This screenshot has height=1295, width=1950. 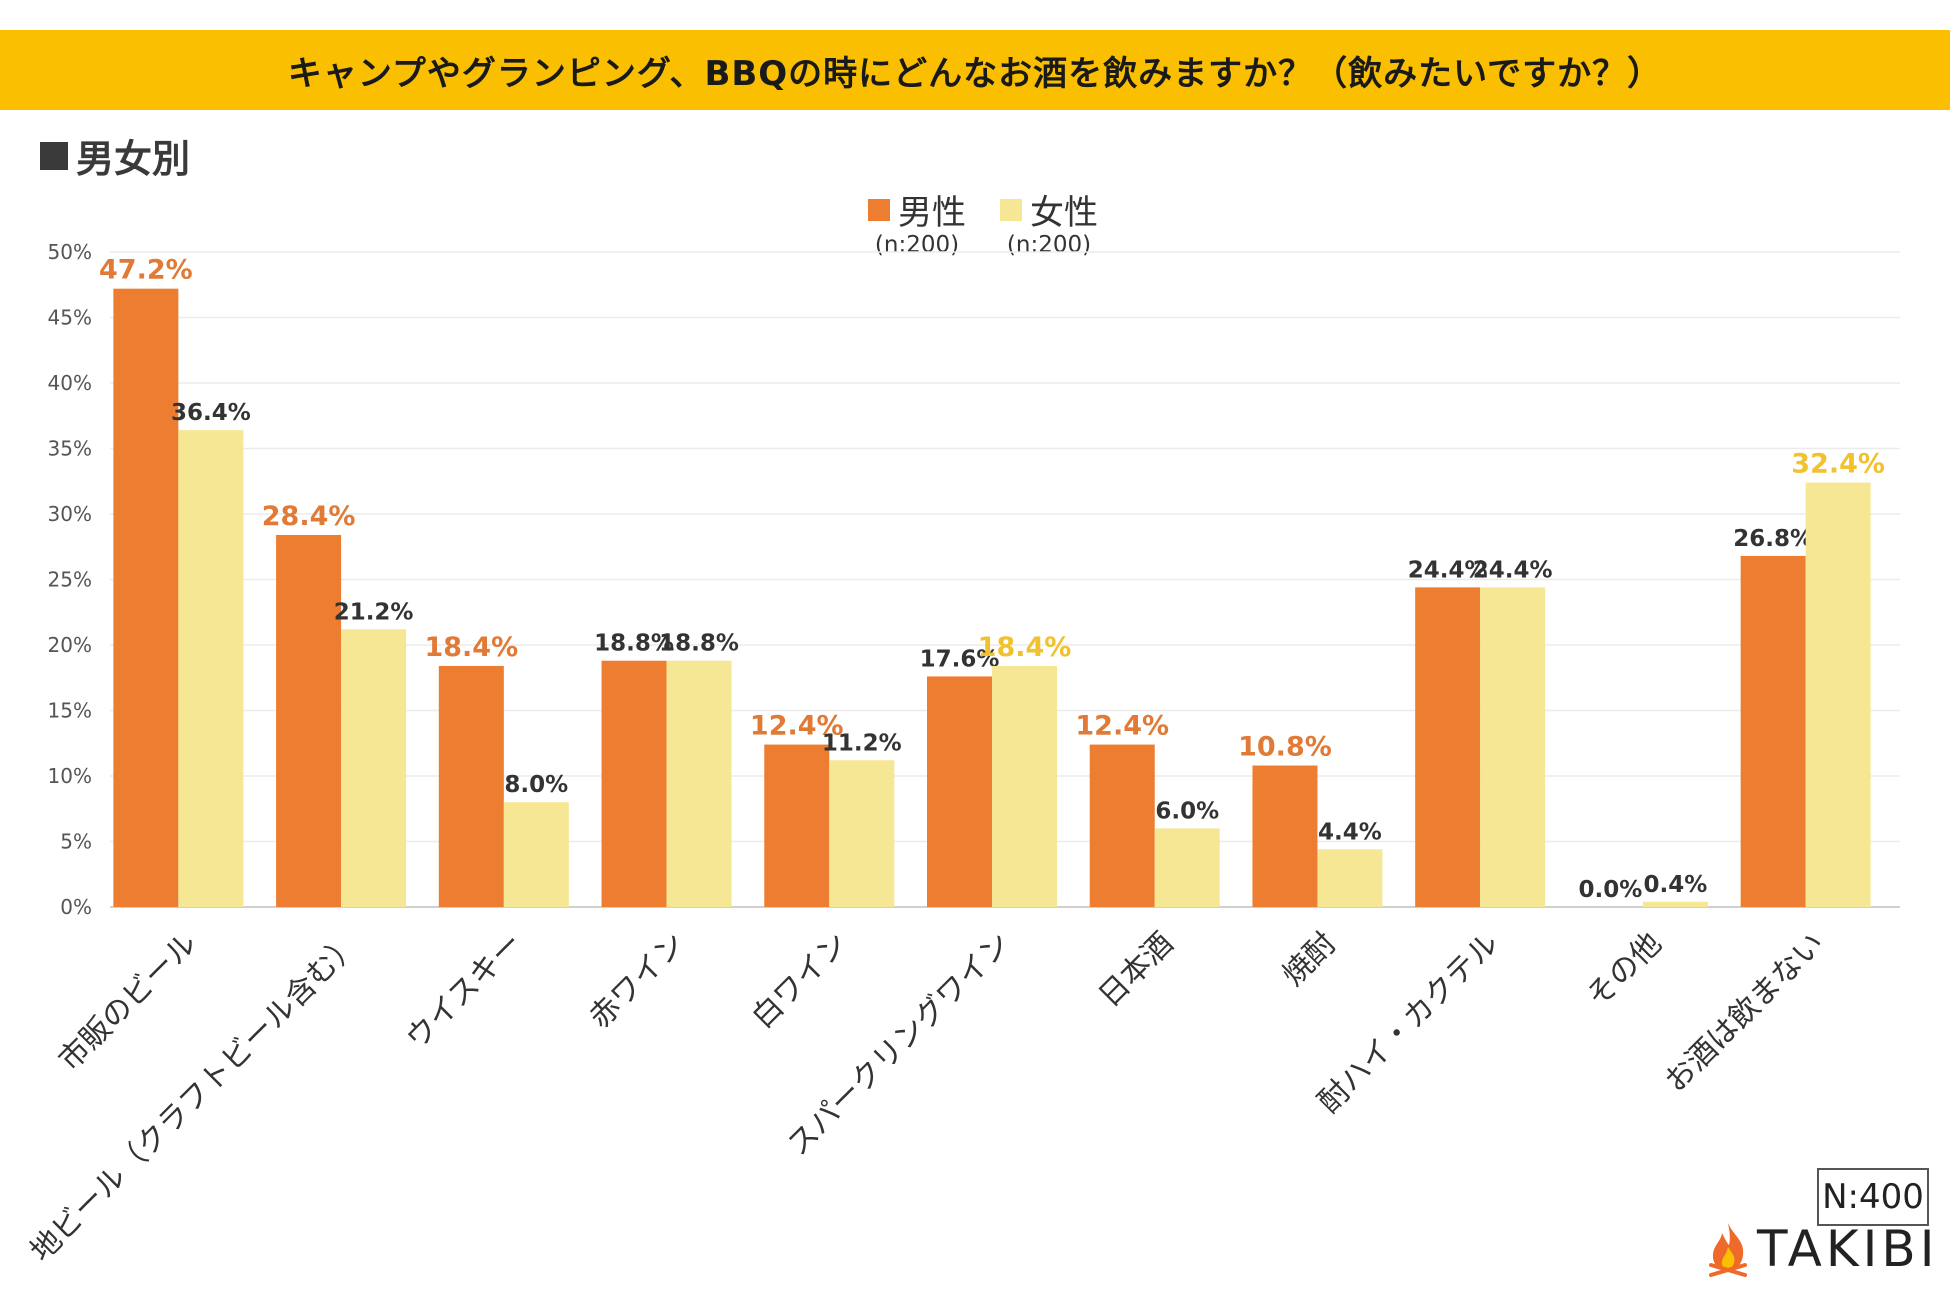 I want to click on data-label-female: 0.4%, so click(x=1676, y=885).